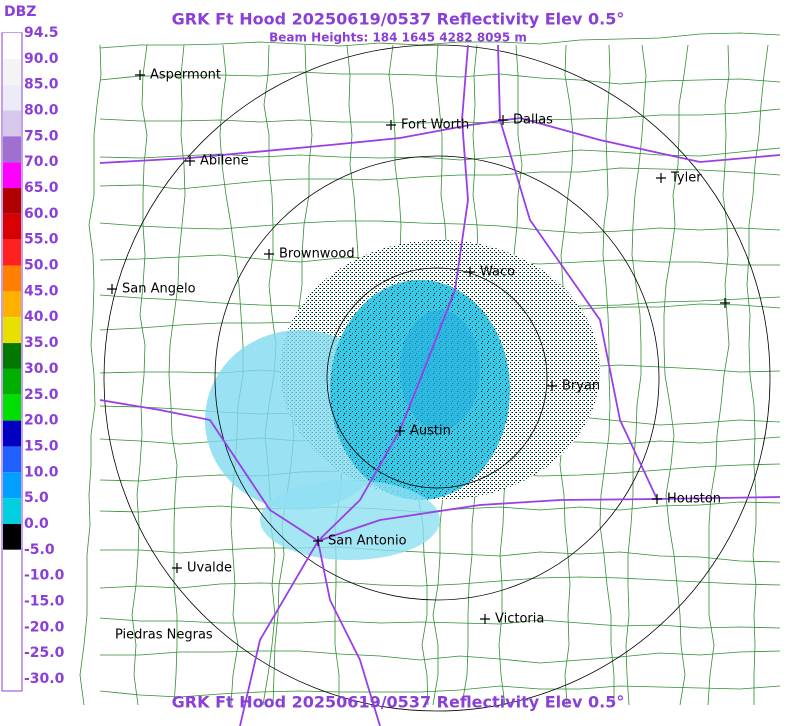  I want to click on city-label: Piedras Negras, so click(164, 635).